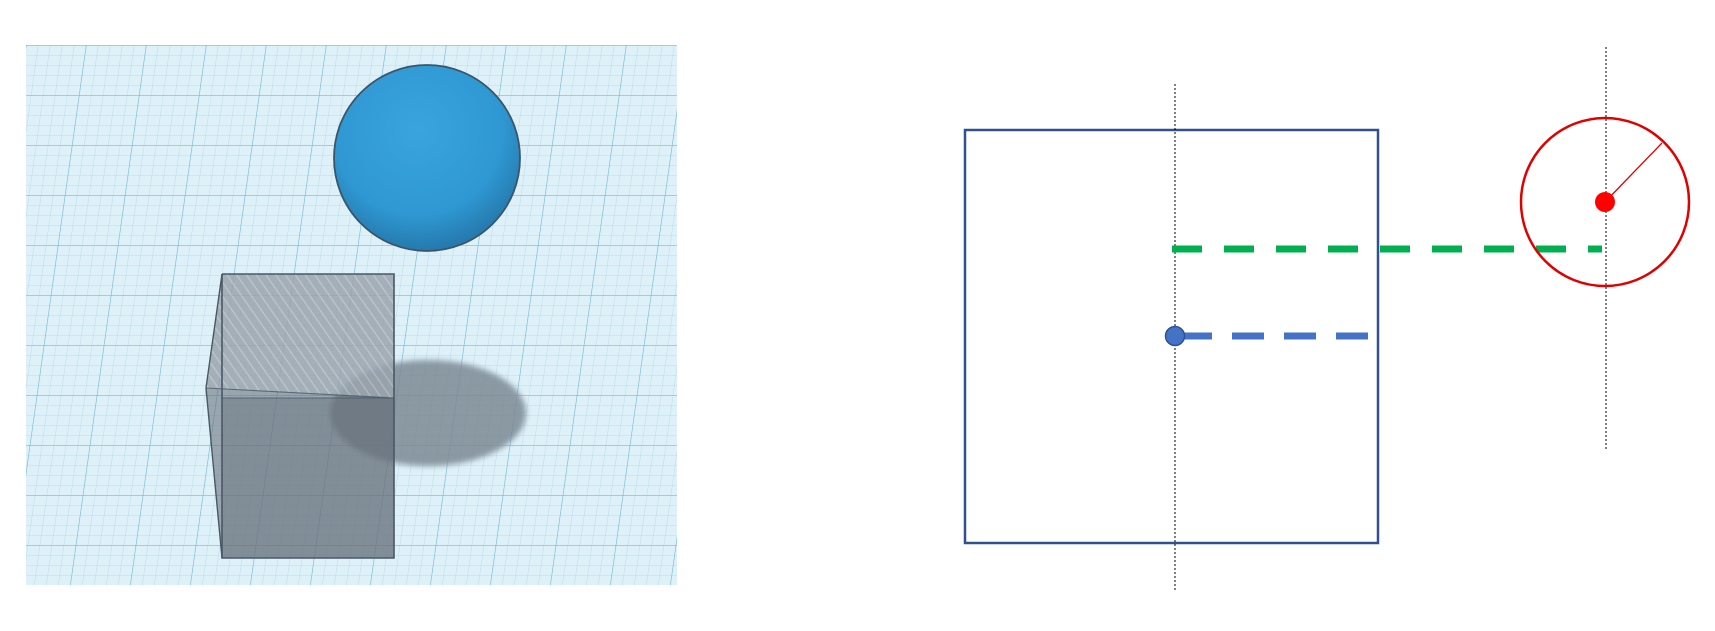 The image size is (1715, 631). I want to click on red-circle, so click(1605, 202).